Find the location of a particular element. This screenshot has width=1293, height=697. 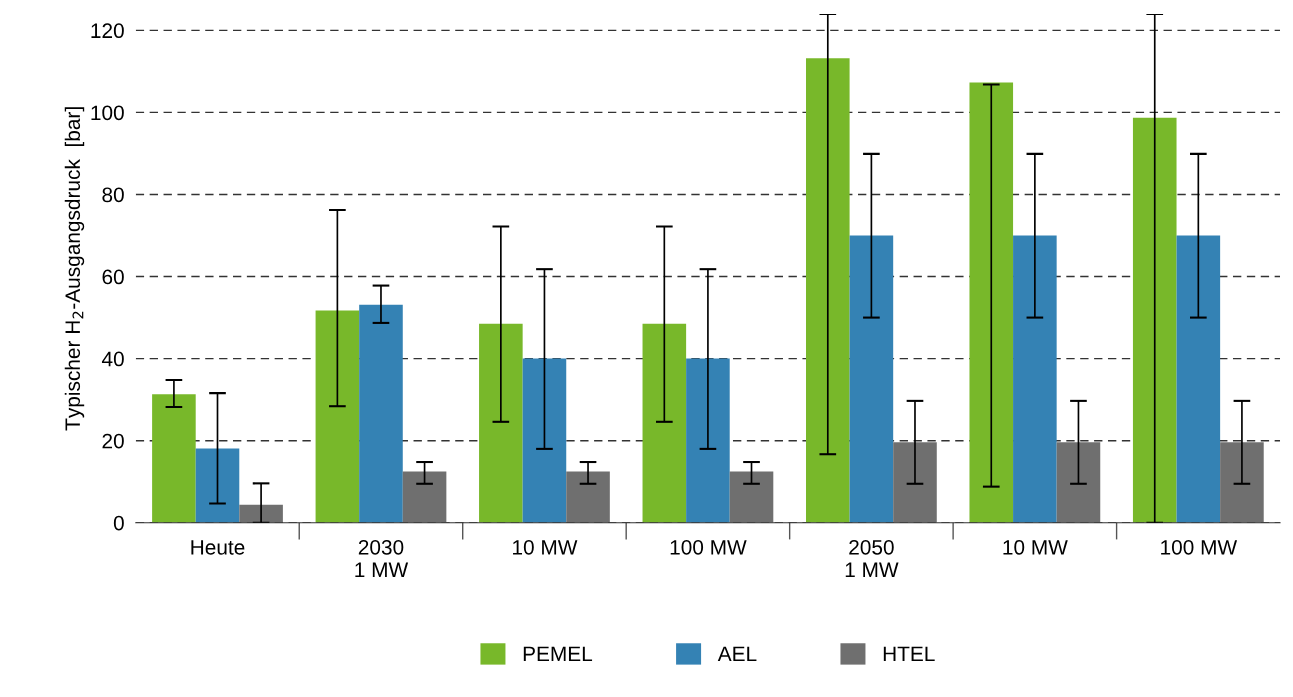

y-axis-title: Typischer H$_{2}$-Ausgangsdruck [bar] is located at coordinates (74, 269).